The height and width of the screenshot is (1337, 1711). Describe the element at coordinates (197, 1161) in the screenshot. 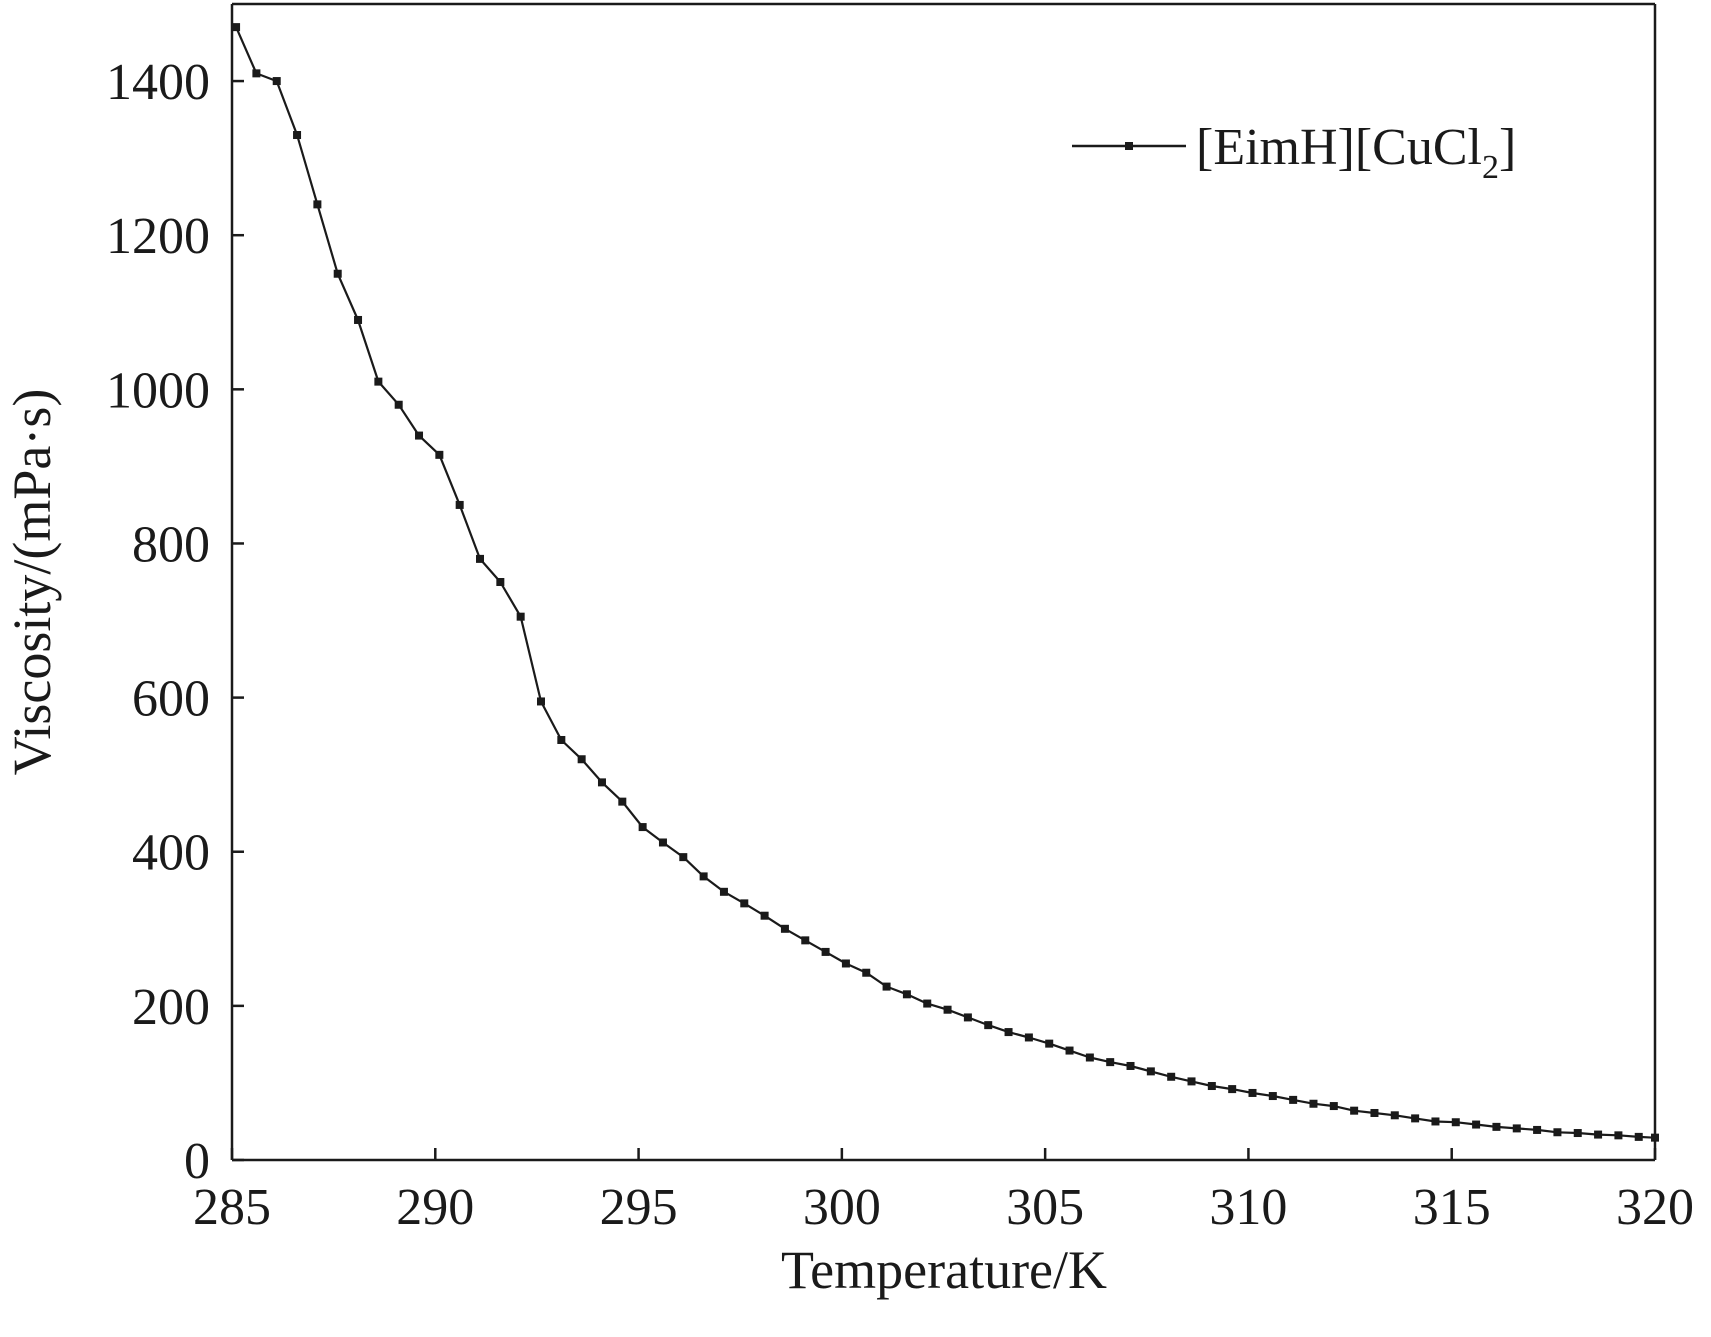

I see `y-tick-label: 0` at that location.